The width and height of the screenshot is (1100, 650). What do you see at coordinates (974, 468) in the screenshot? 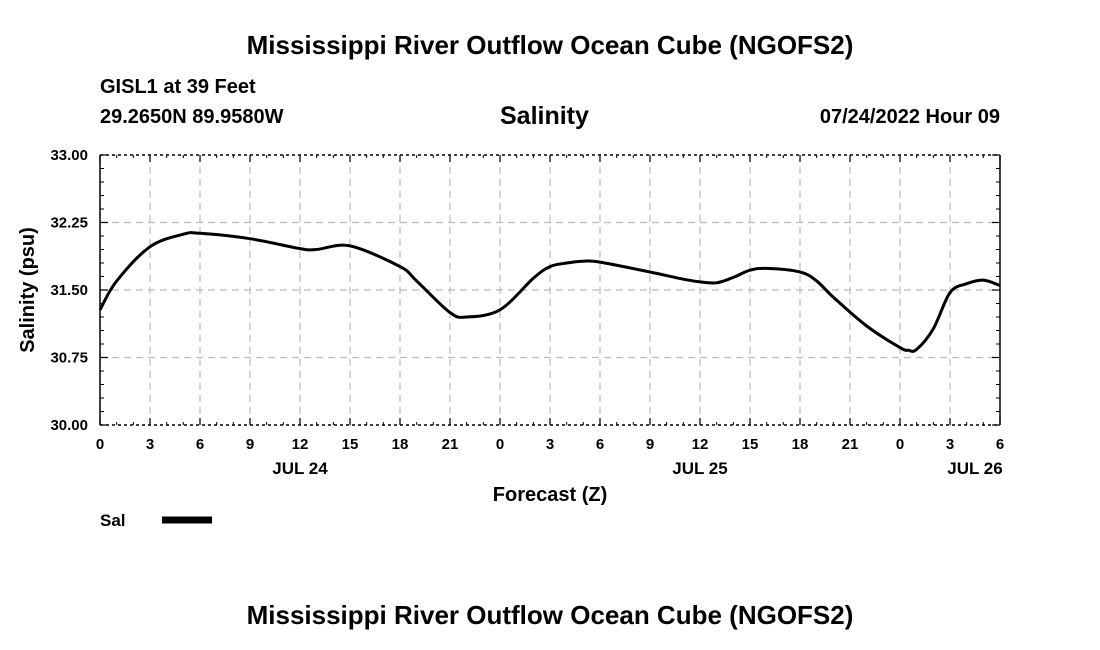
I see `day-label: JUL 26` at bounding box center [974, 468].